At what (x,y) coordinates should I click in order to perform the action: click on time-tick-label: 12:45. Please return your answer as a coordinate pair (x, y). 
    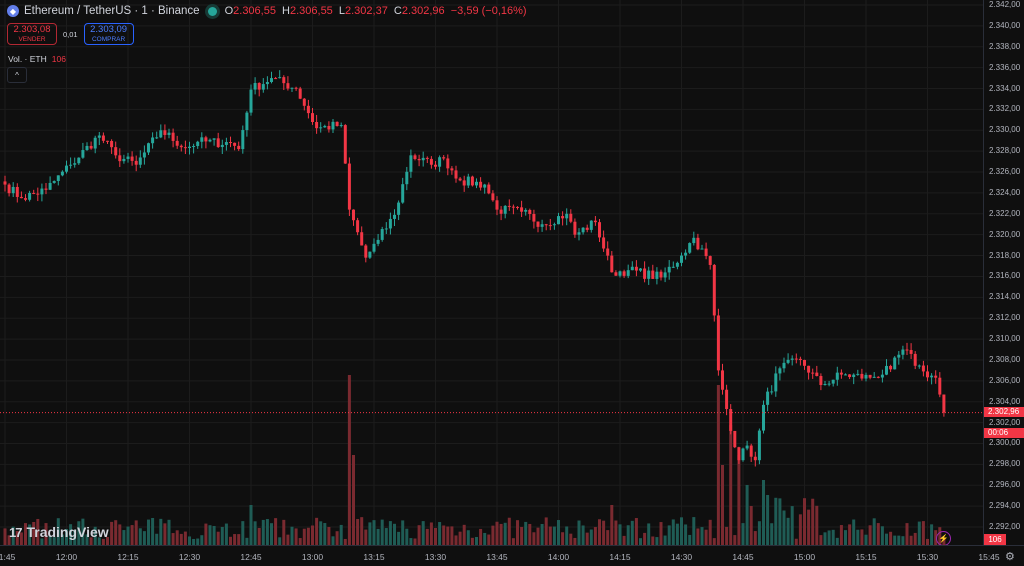
    Looking at the image, I should click on (251, 557).